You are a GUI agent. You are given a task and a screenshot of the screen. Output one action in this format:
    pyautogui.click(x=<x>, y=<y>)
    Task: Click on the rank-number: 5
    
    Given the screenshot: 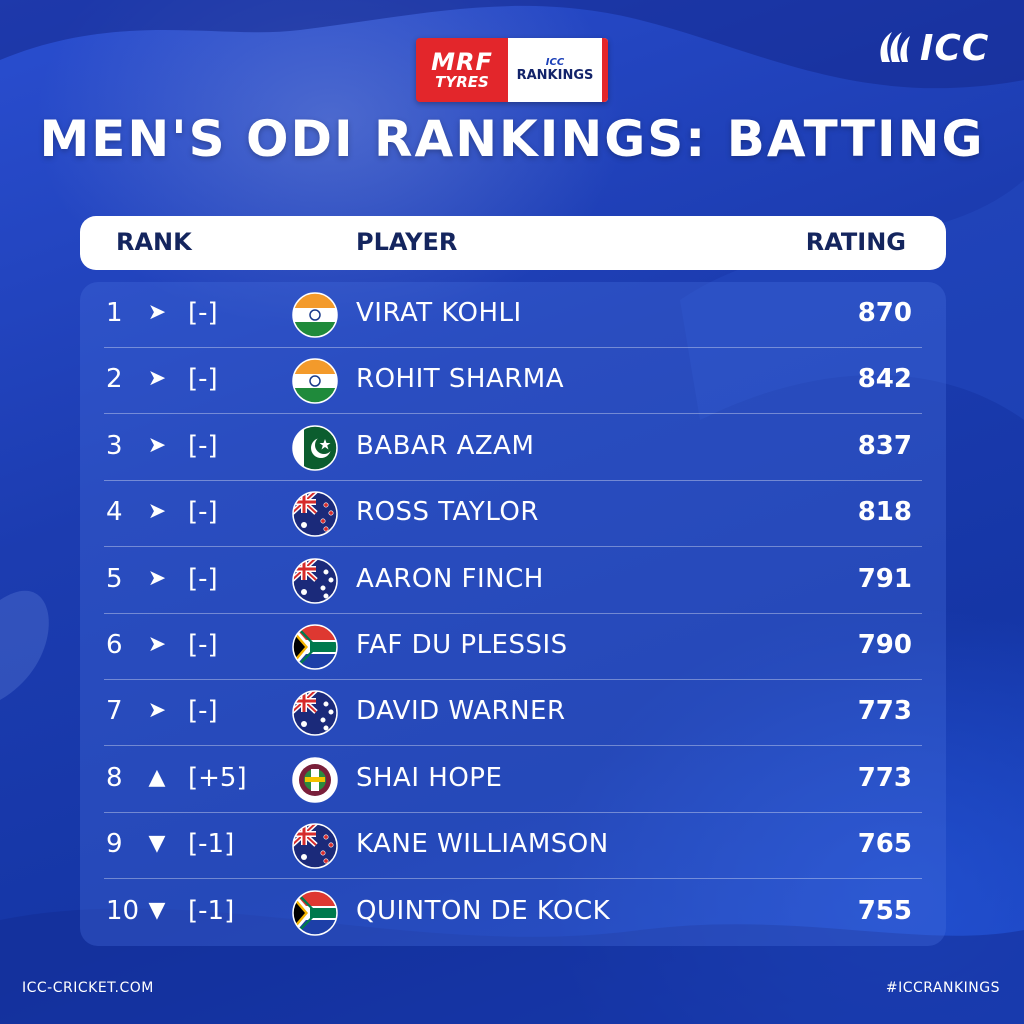 What is the action you would take?
    pyautogui.click(x=114, y=578)
    